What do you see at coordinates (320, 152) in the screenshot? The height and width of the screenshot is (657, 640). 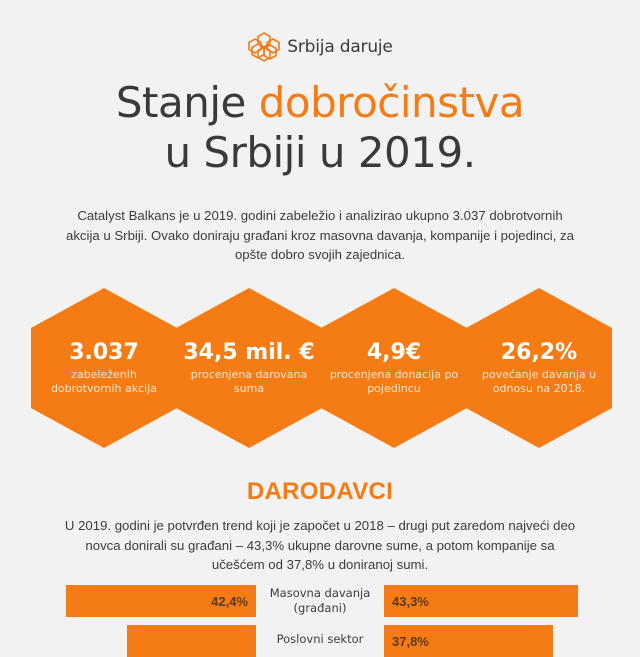 I see `title-line2: u Srbiji u 2019.` at bounding box center [320, 152].